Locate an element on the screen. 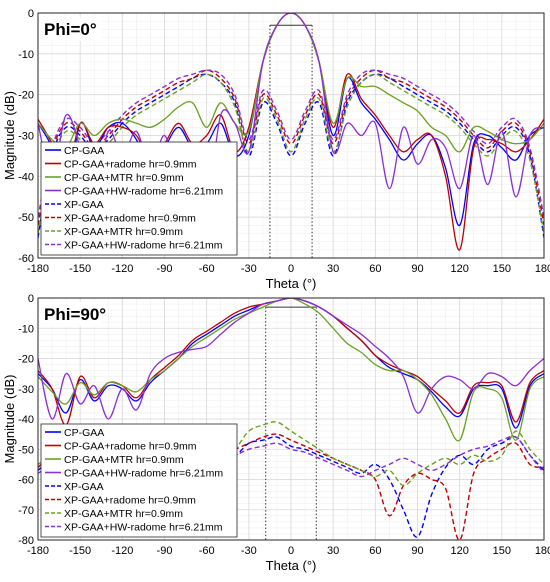  y-tick-labels: 0 -10 -20 -30 -40 -50 -60 -70 -80 is located at coordinates (26, 420).